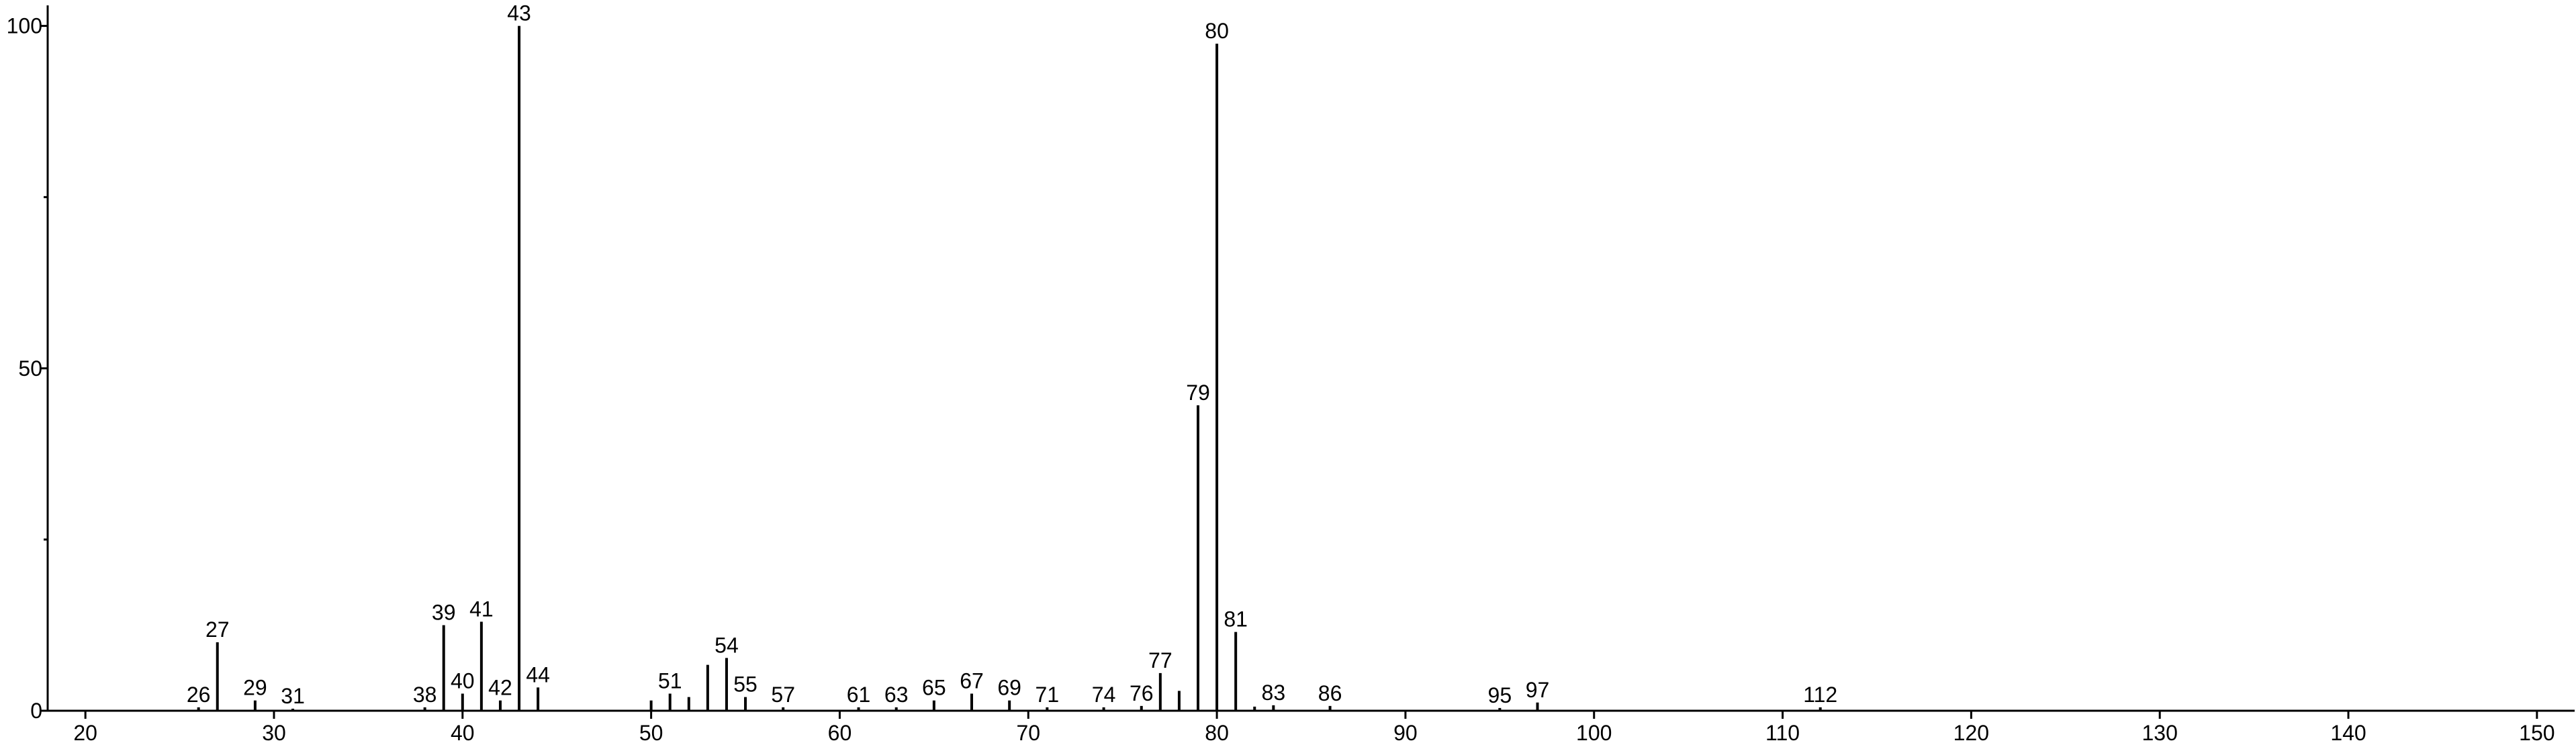  I want to click on peak-label: 44, so click(538, 675).